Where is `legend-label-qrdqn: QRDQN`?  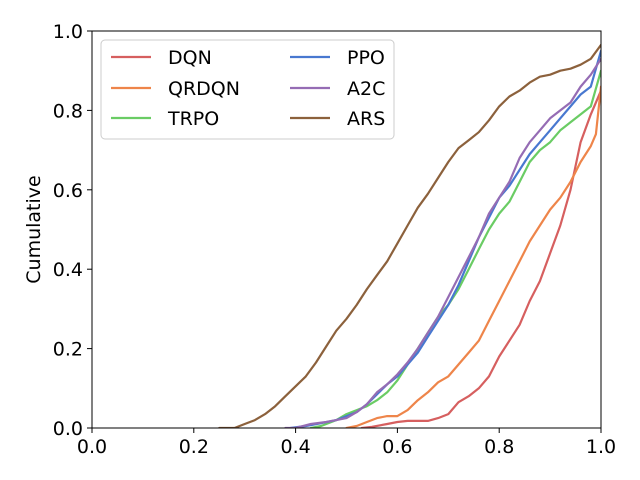 legend-label-qrdqn: QRDQN is located at coordinates (204, 89).